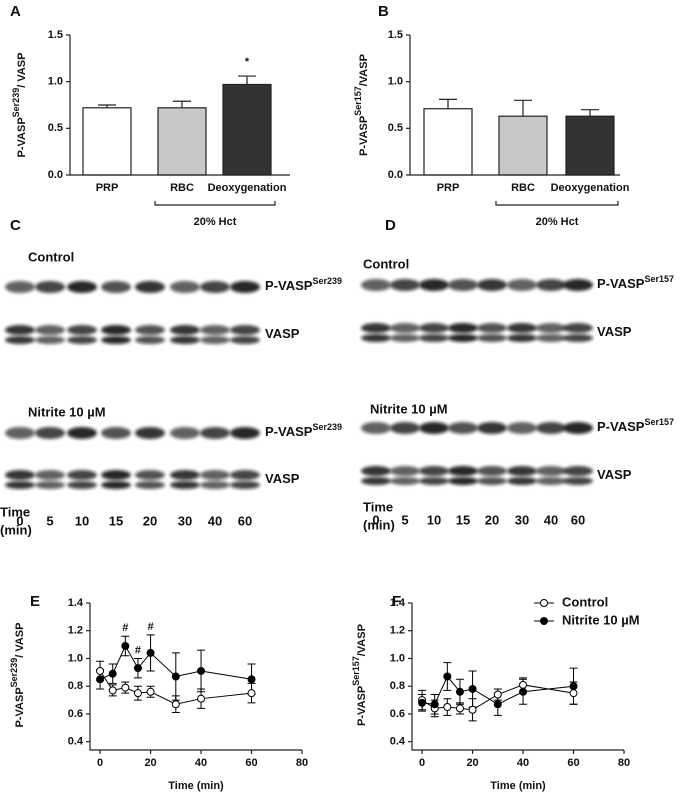  I want to click on bracket, so click(557, 203).